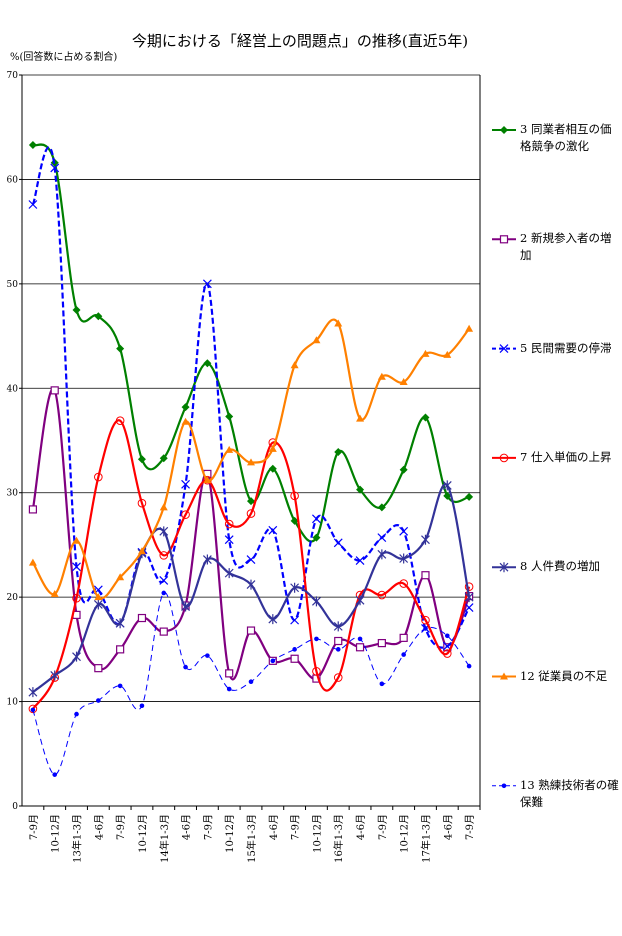 Image resolution: width=622 pixels, height=936 pixels. I want to click on legend-label: 3 同業者相互の価格競争の激化, so click(566, 137).